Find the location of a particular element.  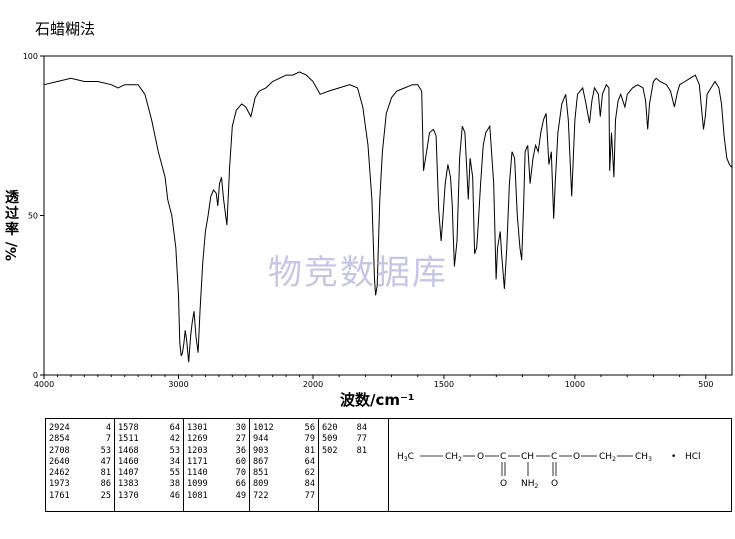

peak-wavenumber: 1460 is located at coordinates (128, 461).